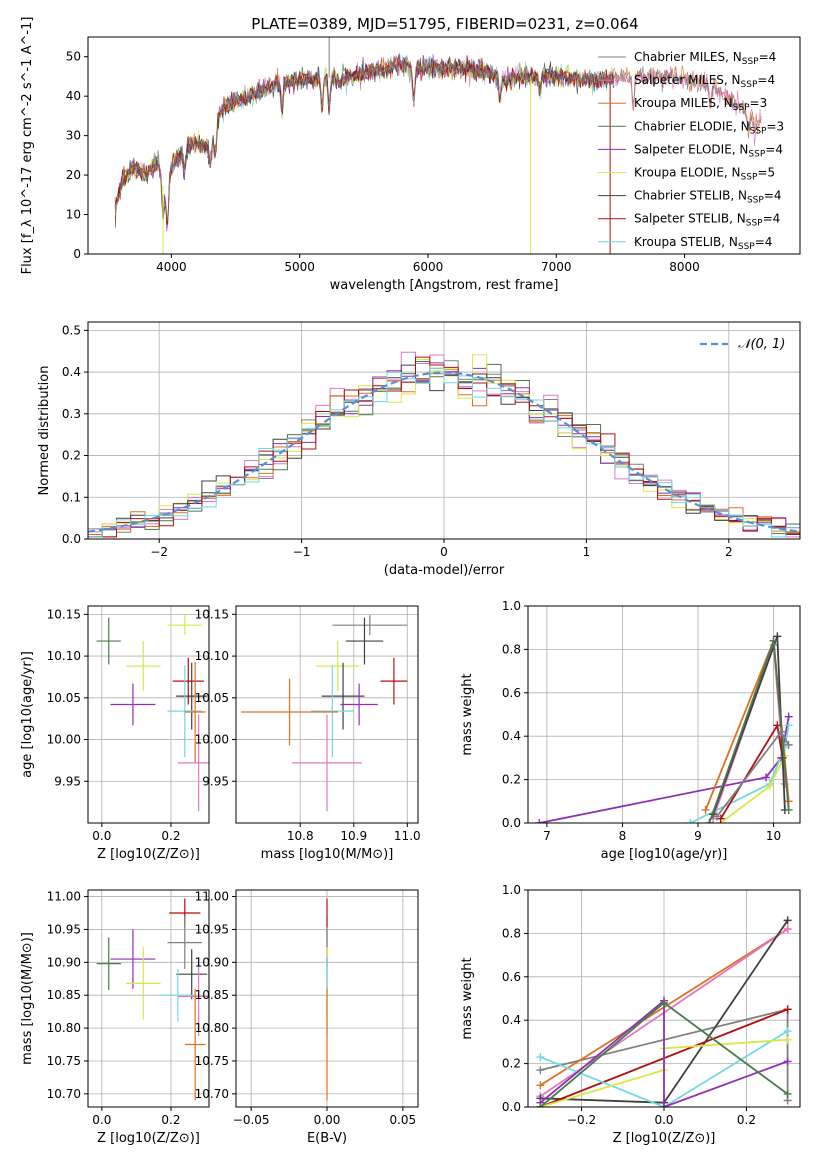 This screenshot has width=819, height=1170. Describe the element at coordinates (64, 1028) in the screenshot. I see `y-tick-label: 10.80` at that location.